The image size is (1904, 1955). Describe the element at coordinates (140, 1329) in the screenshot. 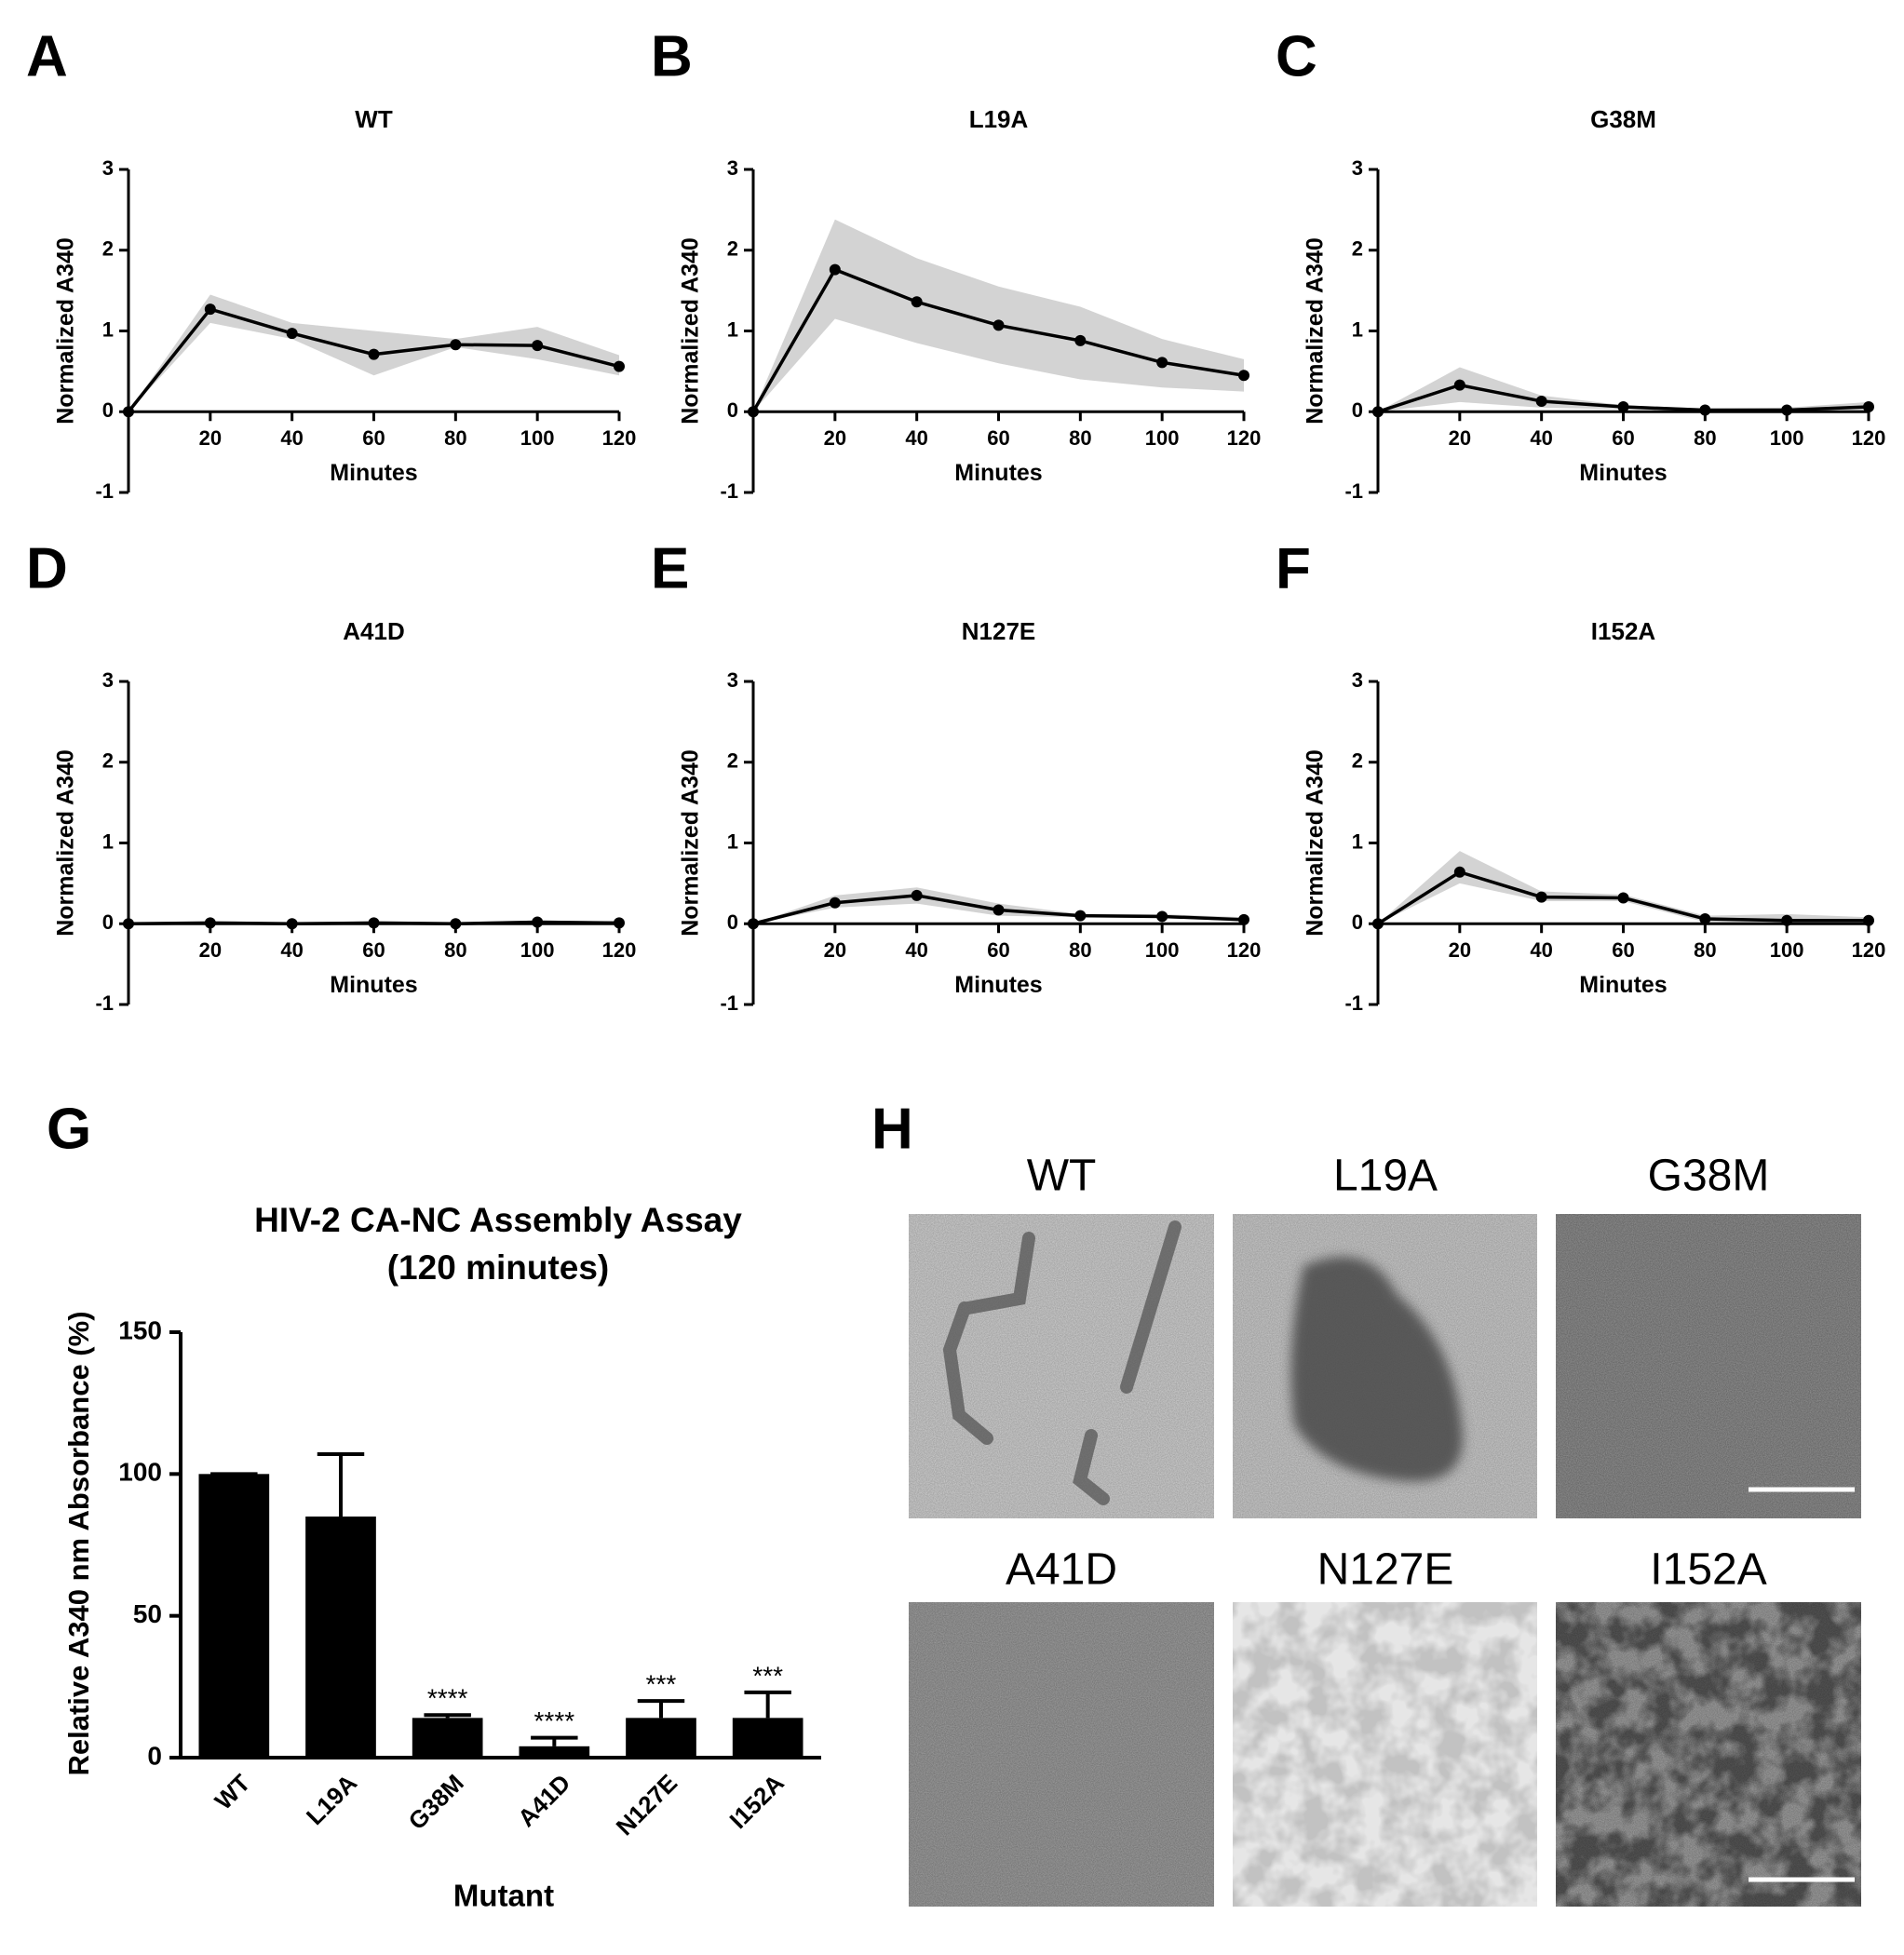

I see `y-tick-label: 150` at that location.